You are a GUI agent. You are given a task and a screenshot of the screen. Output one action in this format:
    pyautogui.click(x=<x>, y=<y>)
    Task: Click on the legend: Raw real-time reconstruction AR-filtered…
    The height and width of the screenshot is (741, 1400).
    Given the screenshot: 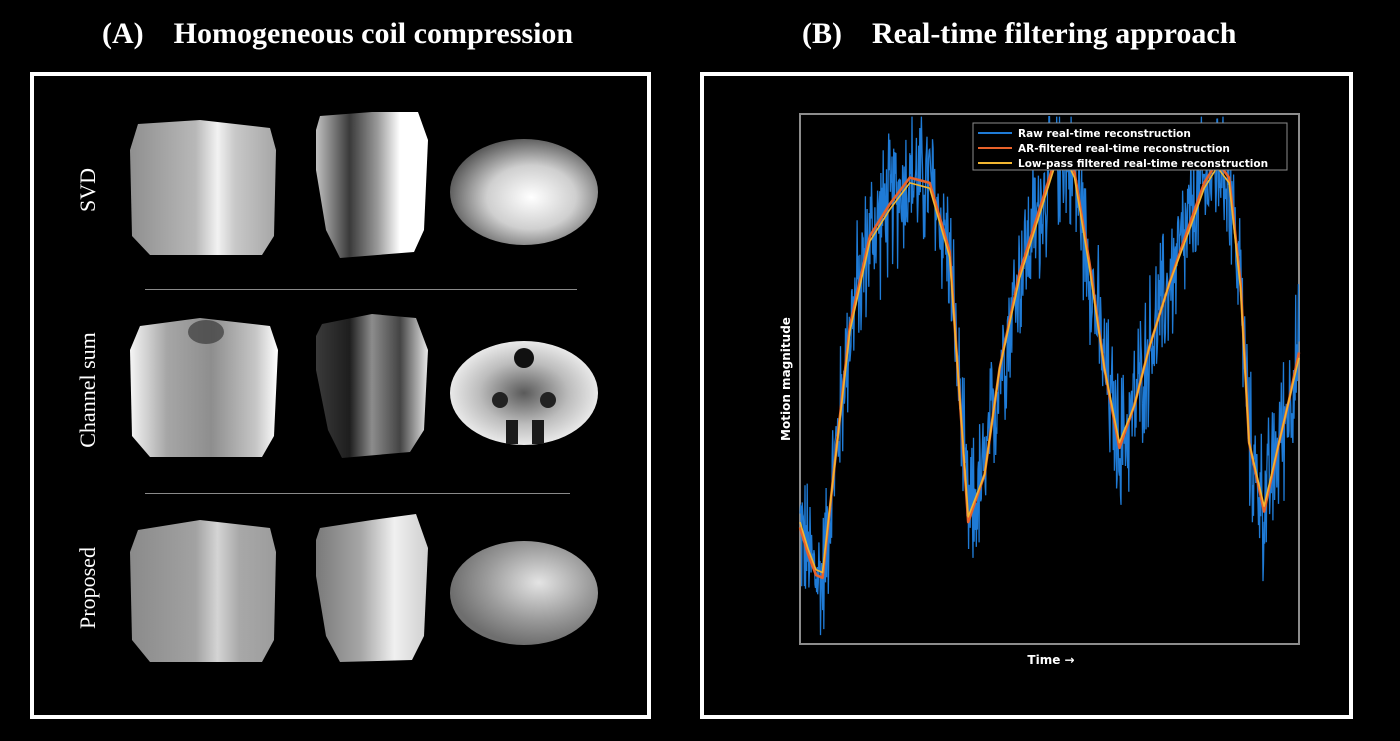 What is the action you would take?
    pyautogui.click(x=1130, y=146)
    